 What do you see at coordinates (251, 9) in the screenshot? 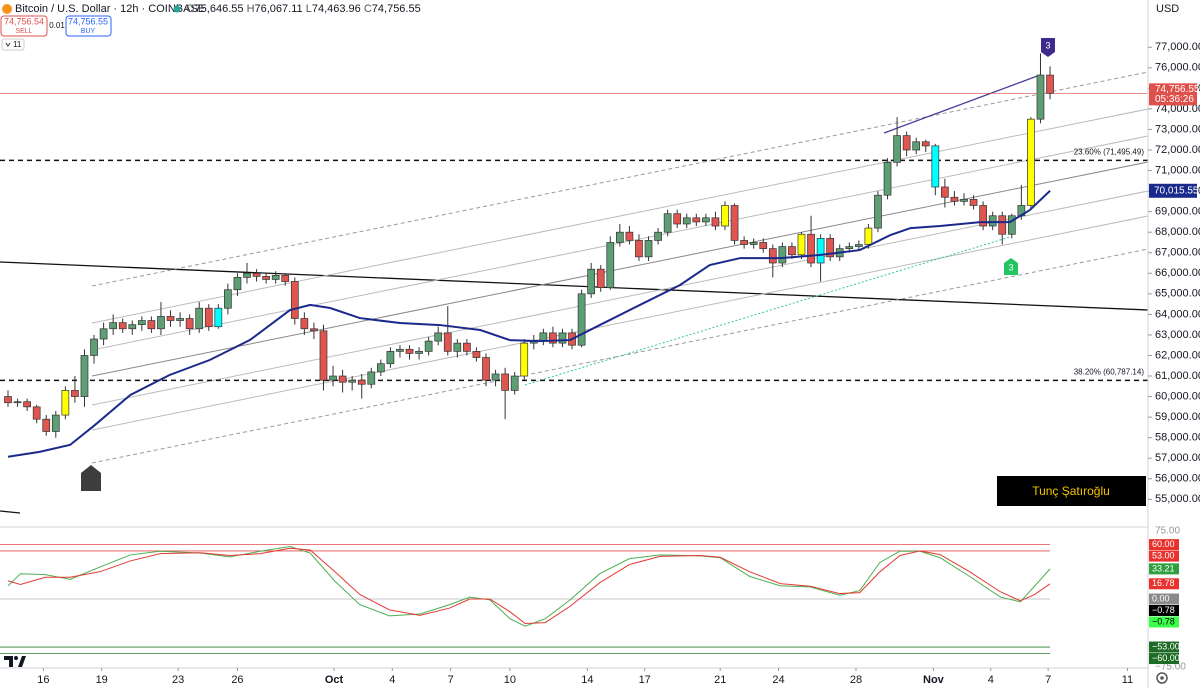
I see `ohlc-key: H` at bounding box center [251, 9].